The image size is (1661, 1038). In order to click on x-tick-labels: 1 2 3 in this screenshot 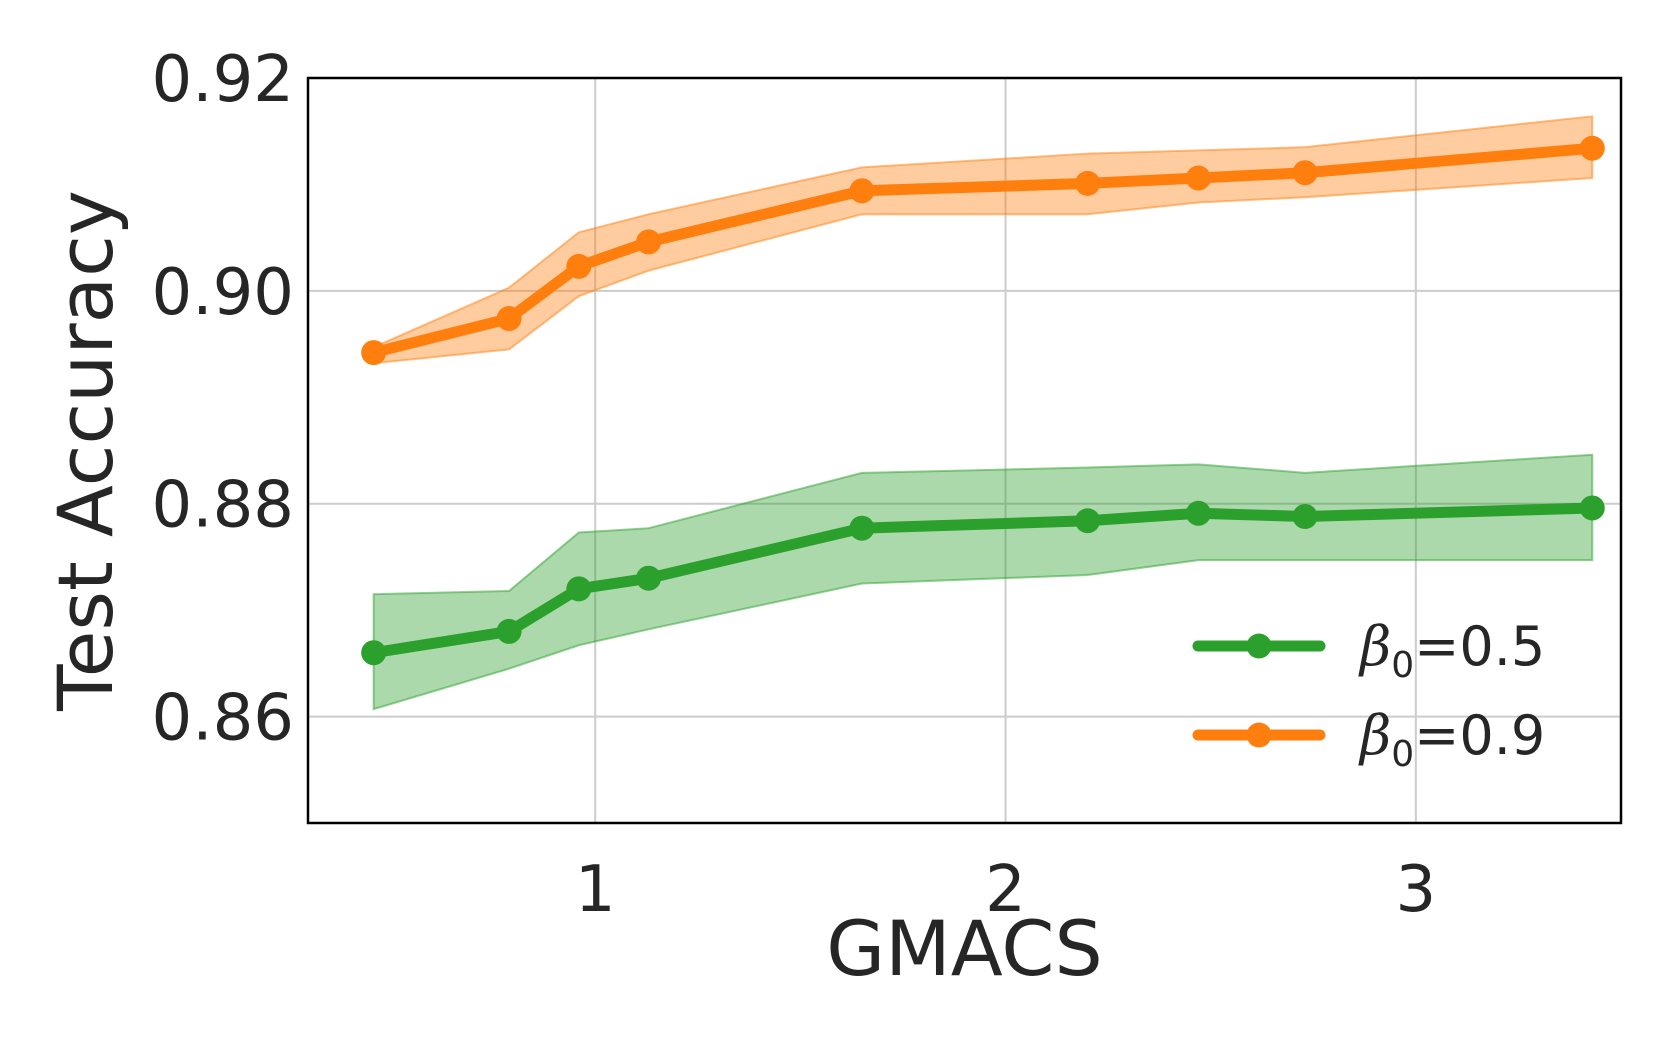, I will do `click(1005, 890)`.